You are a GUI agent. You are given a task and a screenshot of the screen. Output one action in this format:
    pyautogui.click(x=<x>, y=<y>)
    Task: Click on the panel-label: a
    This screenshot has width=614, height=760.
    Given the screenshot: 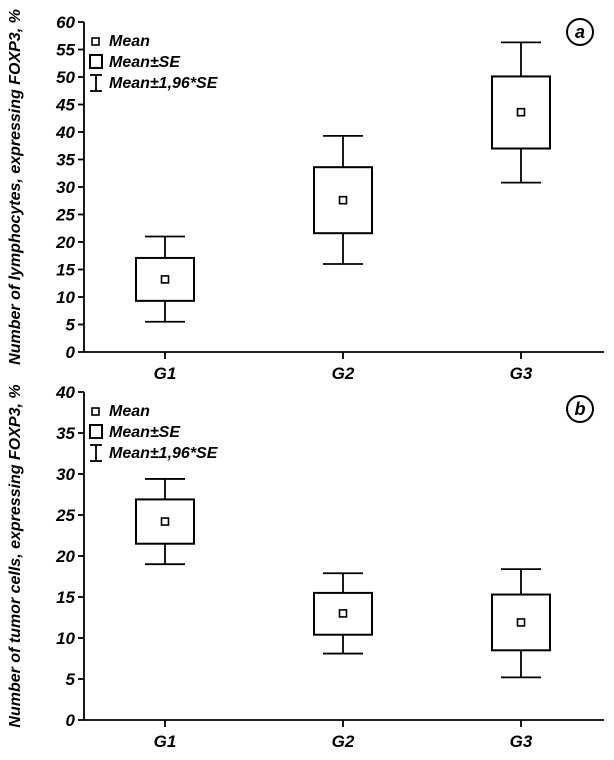 What is the action you would take?
    pyautogui.click(x=580, y=32)
    